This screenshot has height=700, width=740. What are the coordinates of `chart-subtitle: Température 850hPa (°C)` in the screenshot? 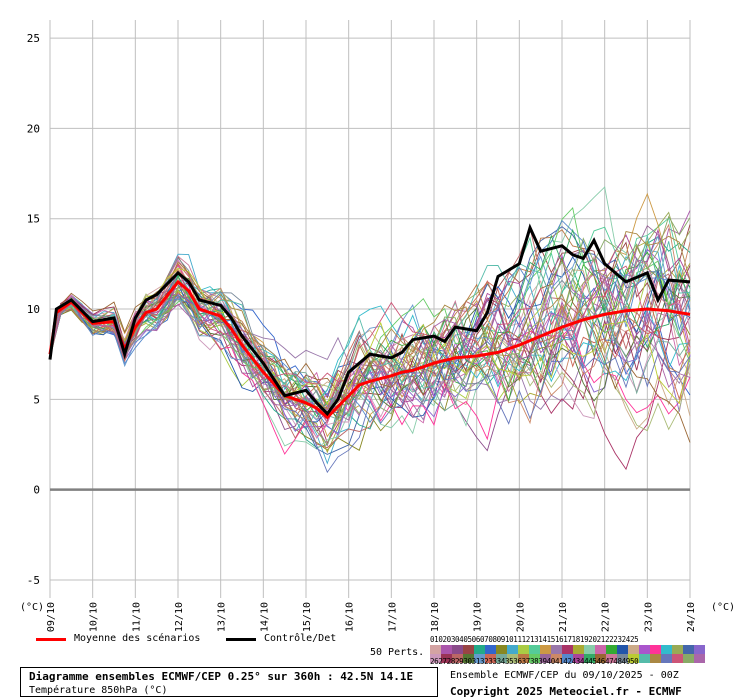 It's located at (98, 690).